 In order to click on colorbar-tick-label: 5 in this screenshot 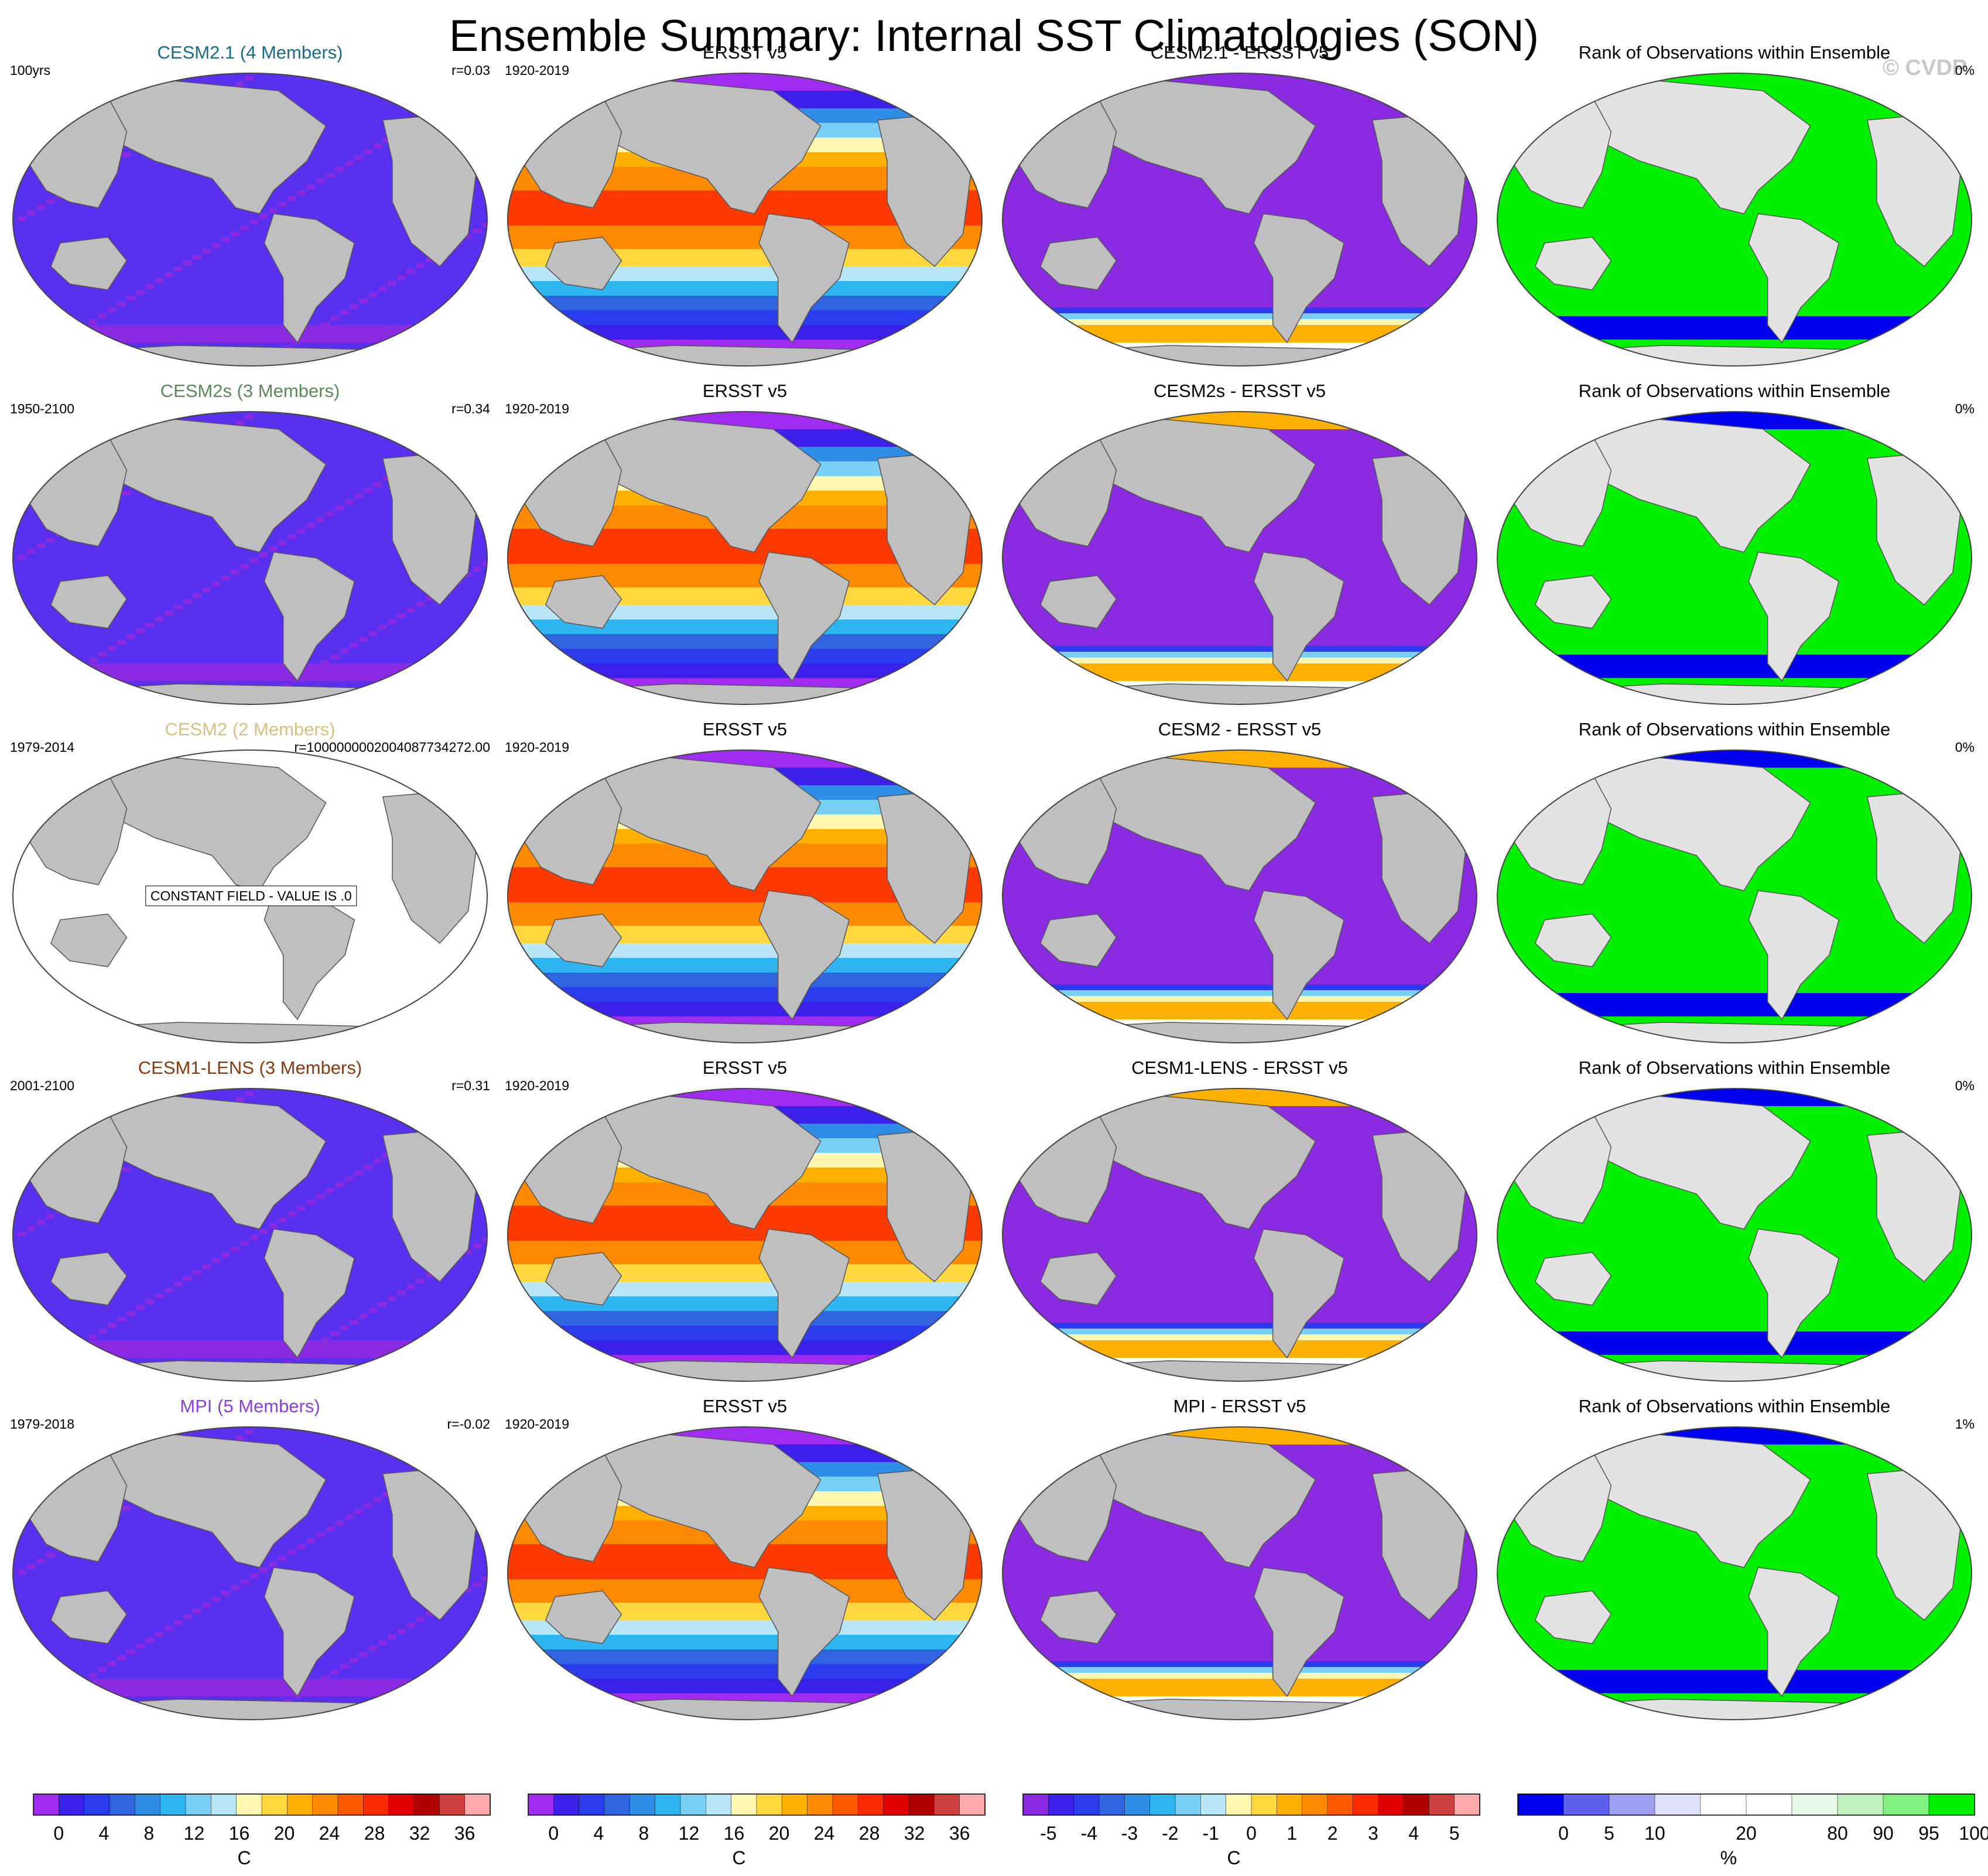, I will do `click(1455, 1834)`.